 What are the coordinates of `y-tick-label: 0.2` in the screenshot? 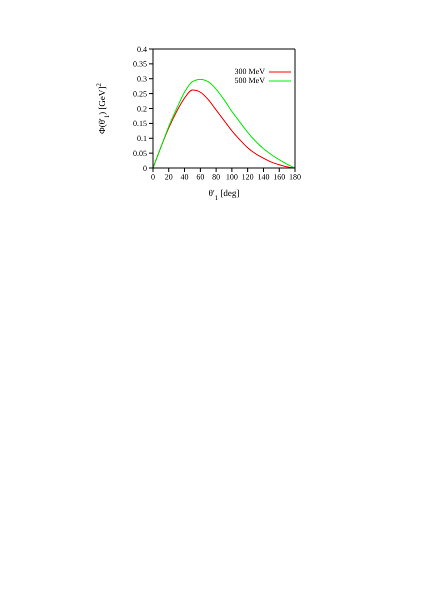 It's located at (142, 109).